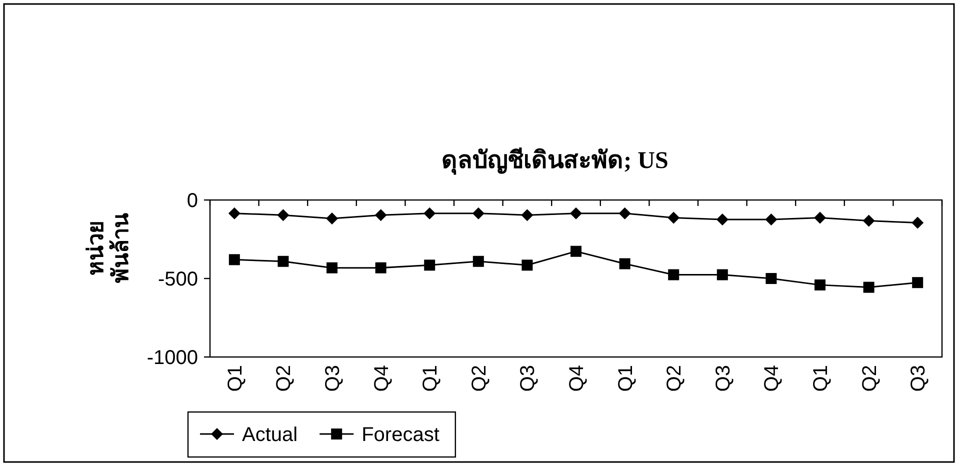 This screenshot has height=467, width=960. What do you see at coordinates (555, 161) in the screenshot?
I see `chart-title: ดุลบัญชีเดินสะพัด; US` at bounding box center [555, 161].